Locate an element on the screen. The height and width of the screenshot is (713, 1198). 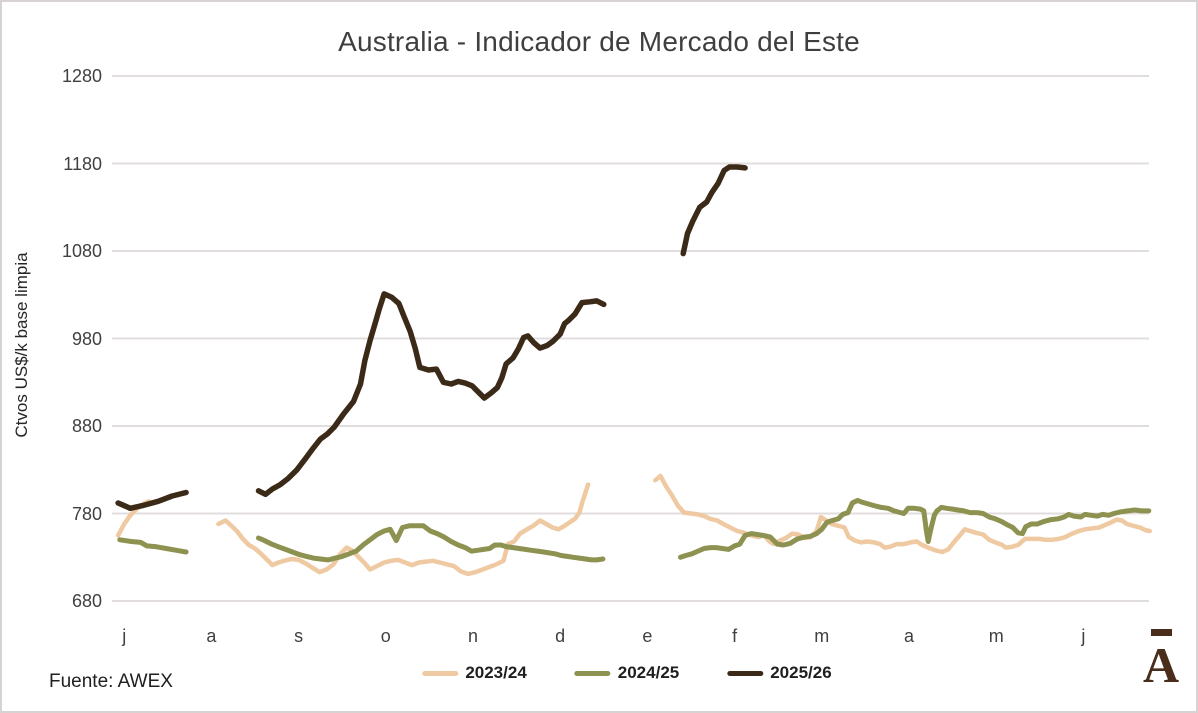
x-tick-label-9-a: a is located at coordinates (908, 636).